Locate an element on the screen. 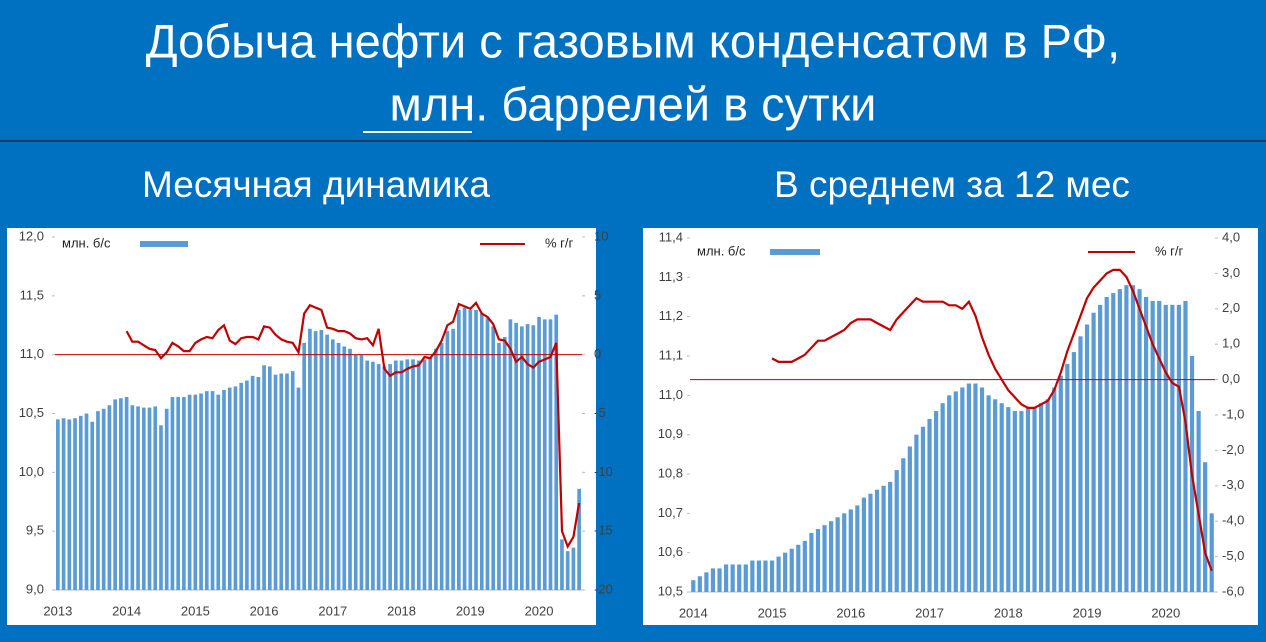 Image resolution: width=1266 pixels, height=642 pixels. y-tick-label: 10,8 is located at coordinates (670, 472).